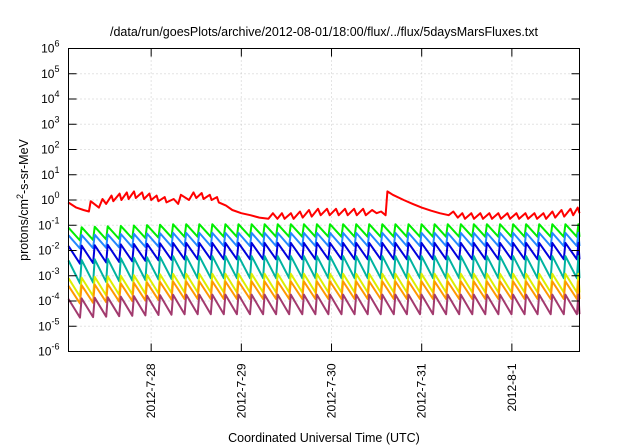  Describe the element at coordinates (50, 72) in the screenshot. I see `y-tick-label: 10⁵` at that location.